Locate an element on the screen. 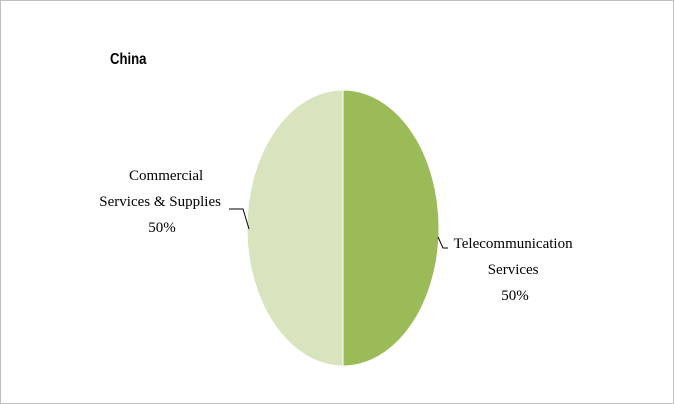 This screenshot has height=404, width=674. chart-title: China is located at coordinates (128, 59).